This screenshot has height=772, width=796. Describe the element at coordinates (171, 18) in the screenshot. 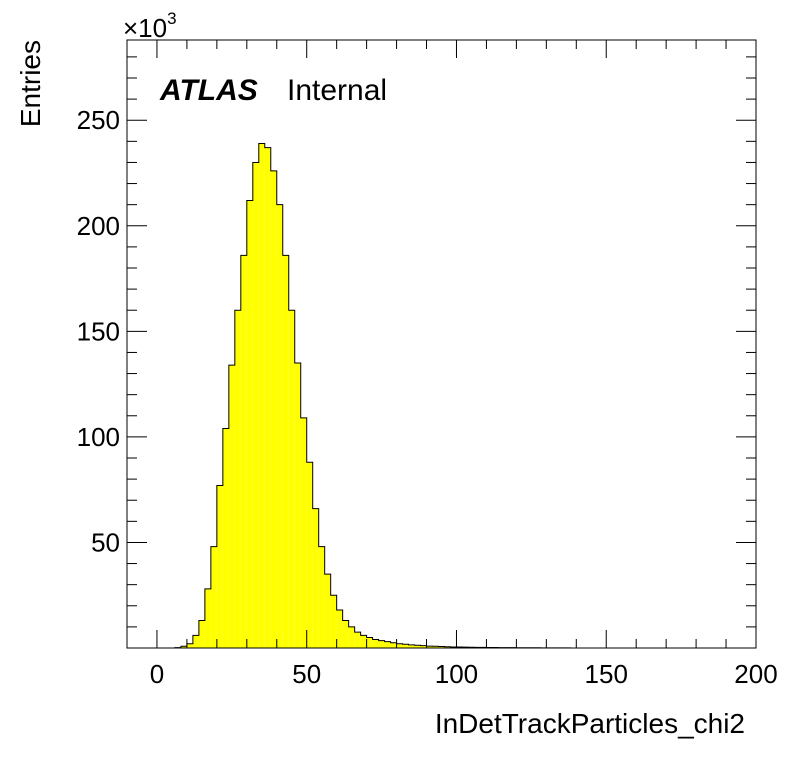

I see `y-axis-multiplier-exponent: 3` at that location.